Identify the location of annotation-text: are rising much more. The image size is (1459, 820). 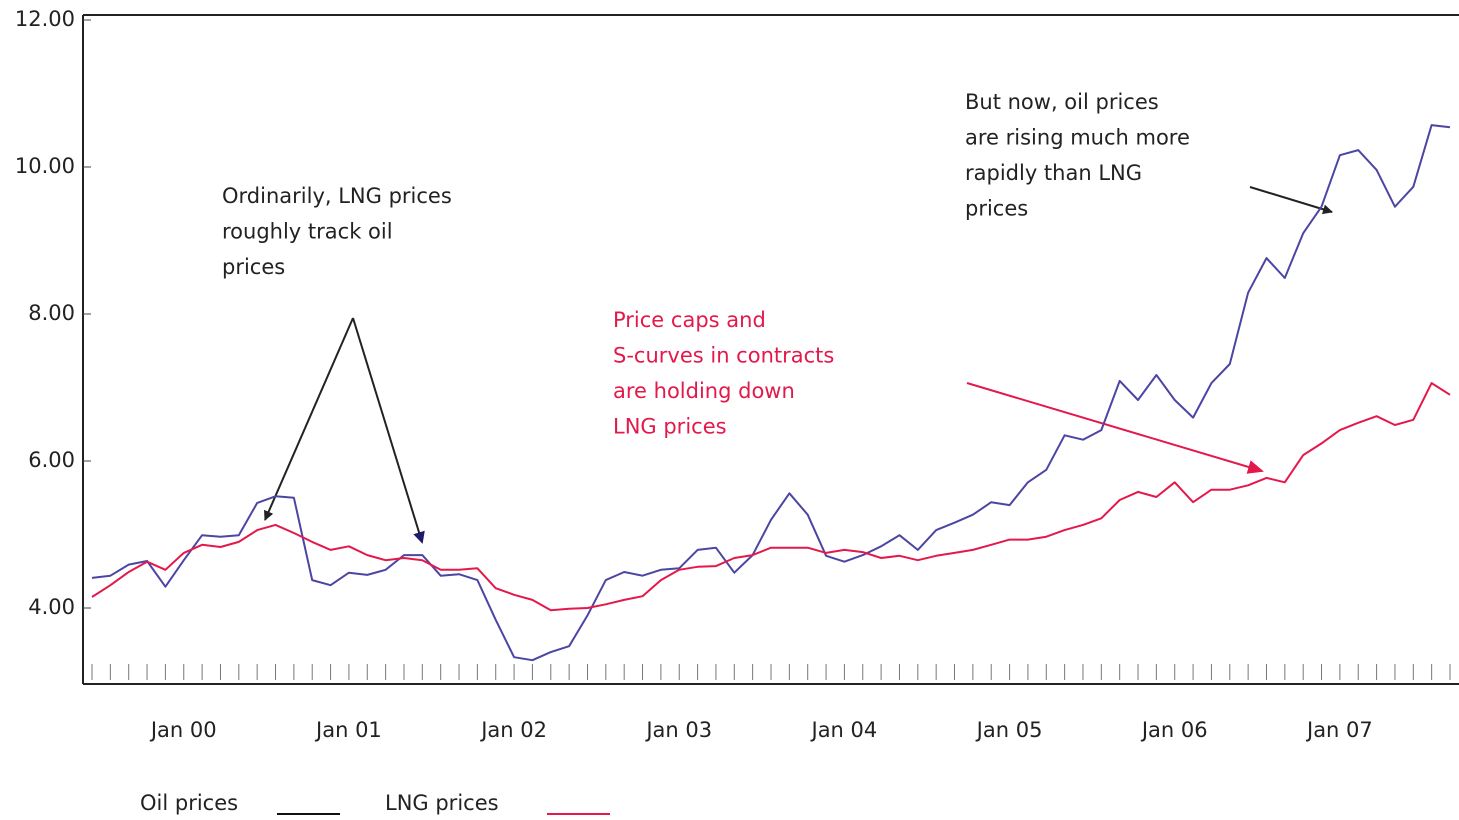
(1077, 138).